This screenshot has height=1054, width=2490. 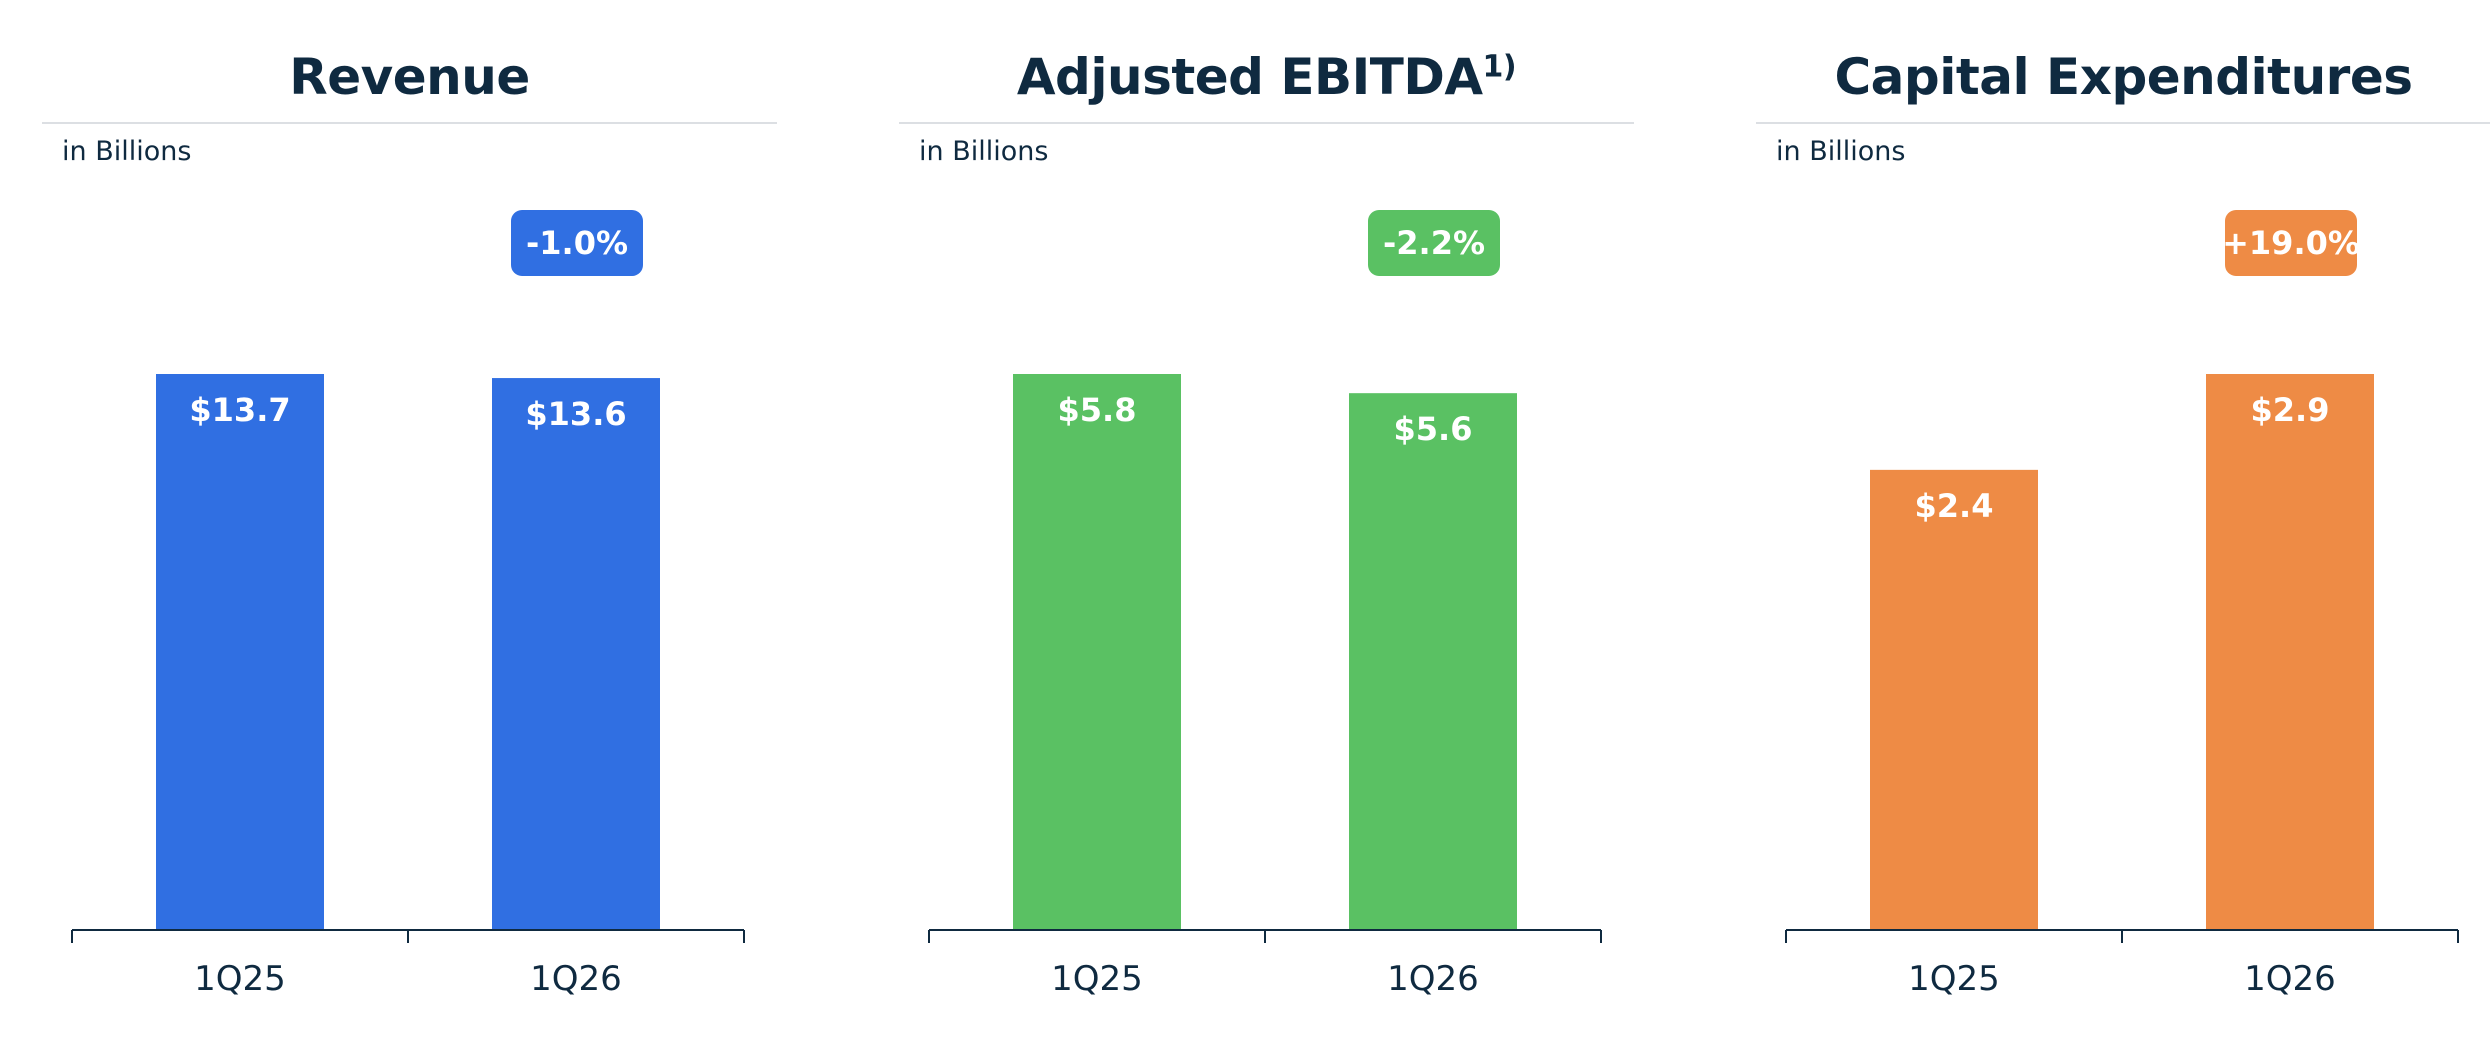 I want to click on bar-value-label: $13.6, so click(x=575, y=414).